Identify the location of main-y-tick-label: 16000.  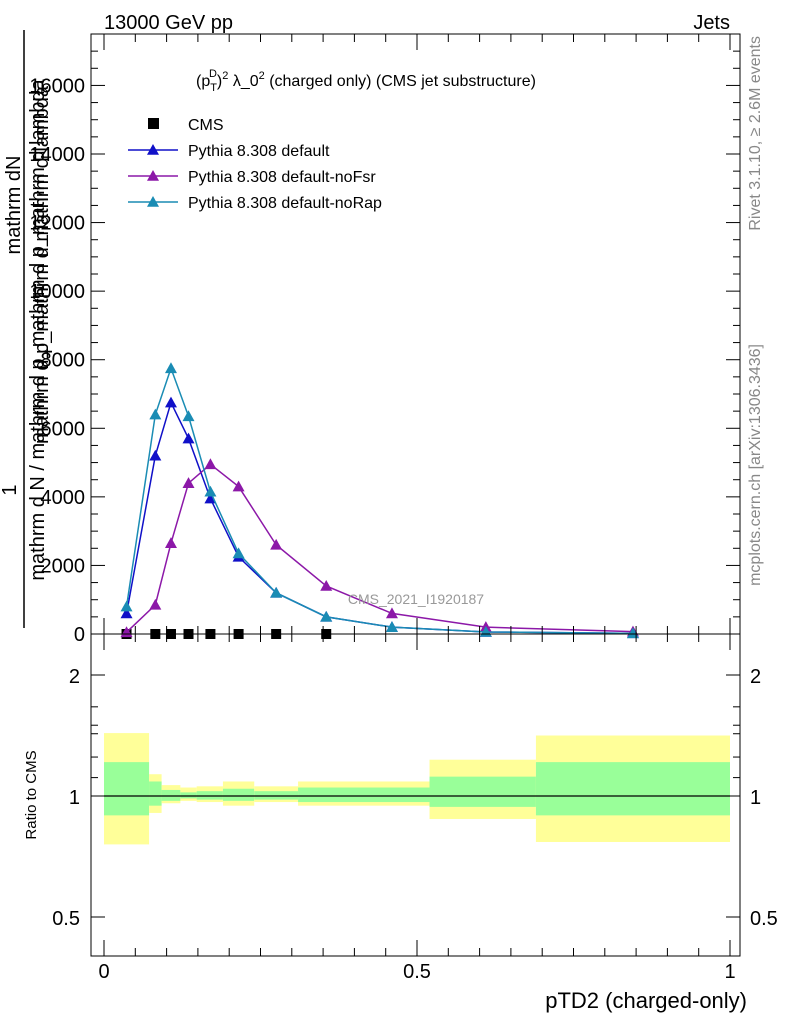
(57, 86).